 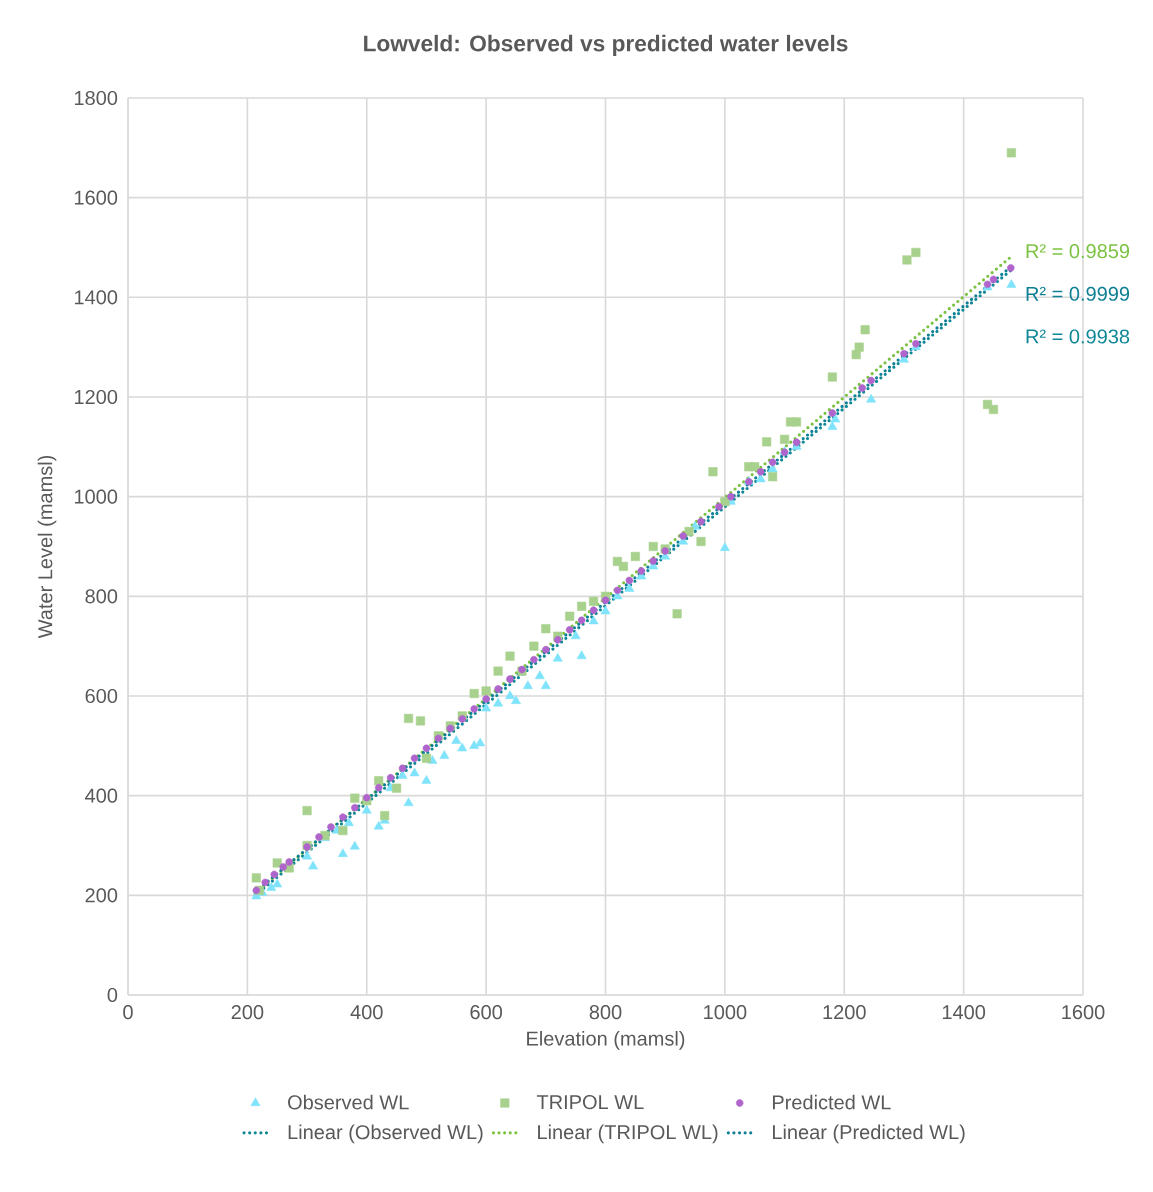 What do you see at coordinates (112, 995) in the screenshot?
I see `y-tick-label: 0` at bounding box center [112, 995].